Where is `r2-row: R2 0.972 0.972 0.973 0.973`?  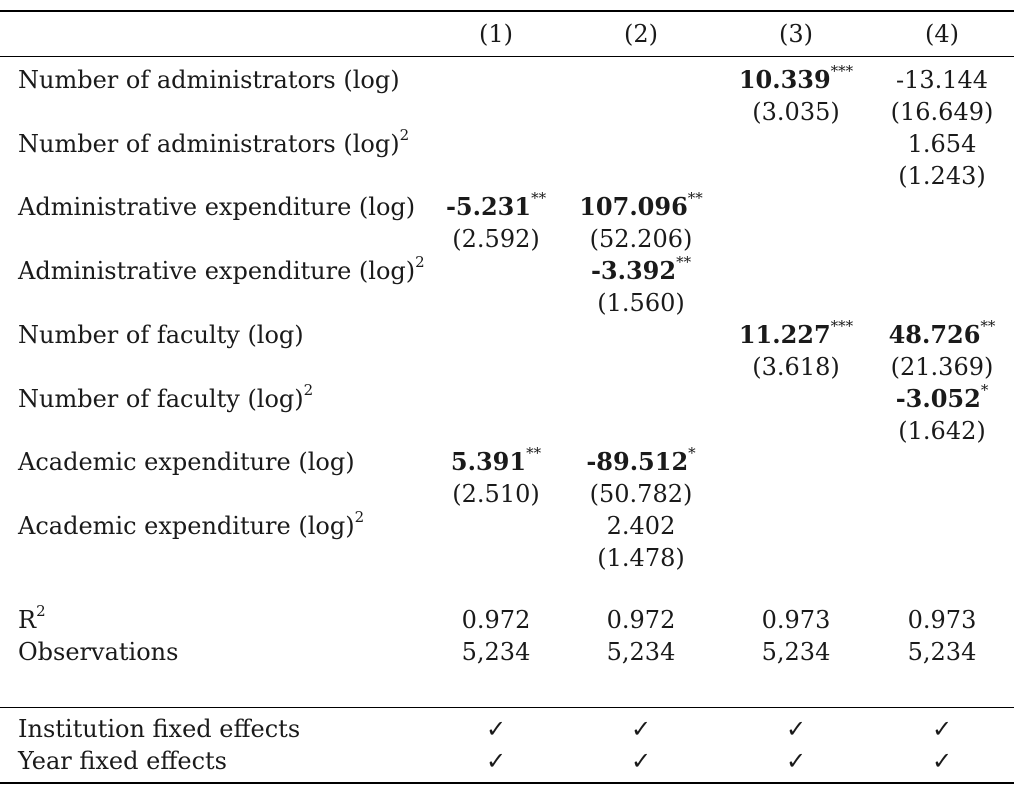
r2-row: R2 0.972 0.972 0.973 0.973 is located at coordinates (507, 620).